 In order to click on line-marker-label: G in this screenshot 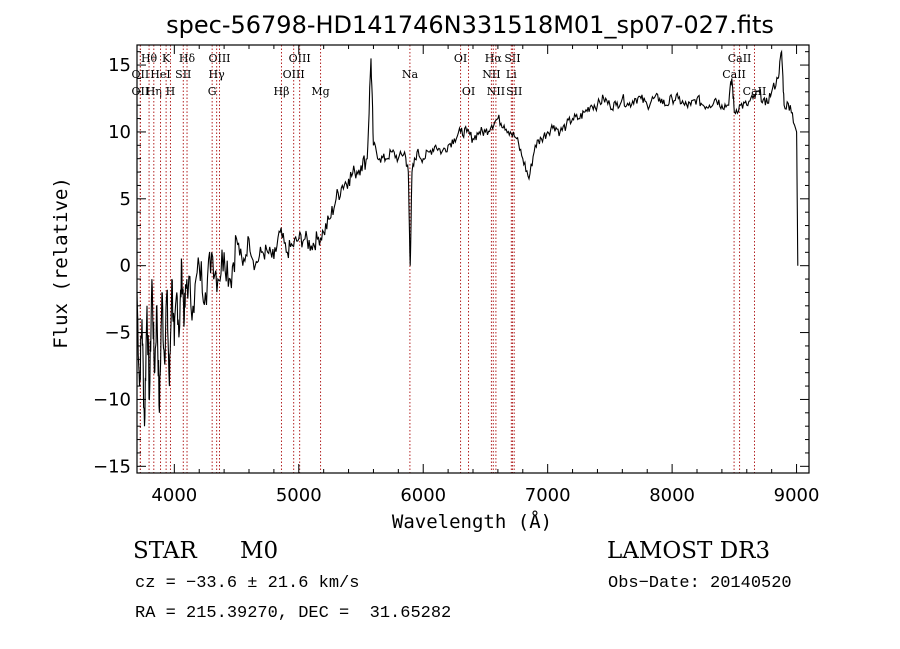, I will do `click(212, 91)`.